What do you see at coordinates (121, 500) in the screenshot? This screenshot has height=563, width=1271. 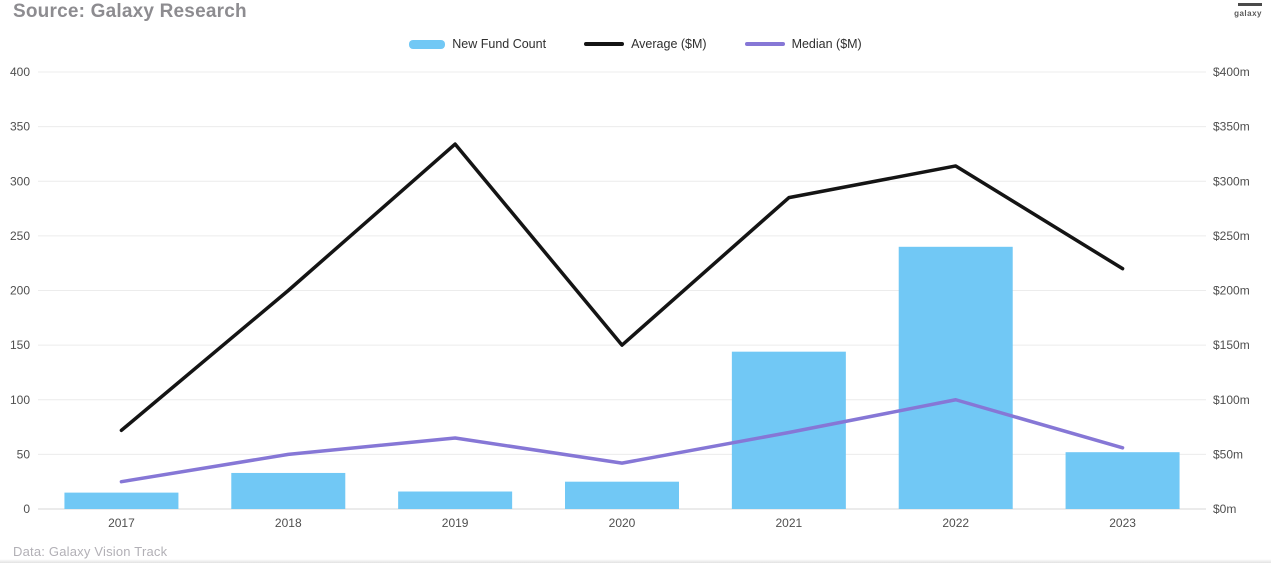 I see `bar-2017` at bounding box center [121, 500].